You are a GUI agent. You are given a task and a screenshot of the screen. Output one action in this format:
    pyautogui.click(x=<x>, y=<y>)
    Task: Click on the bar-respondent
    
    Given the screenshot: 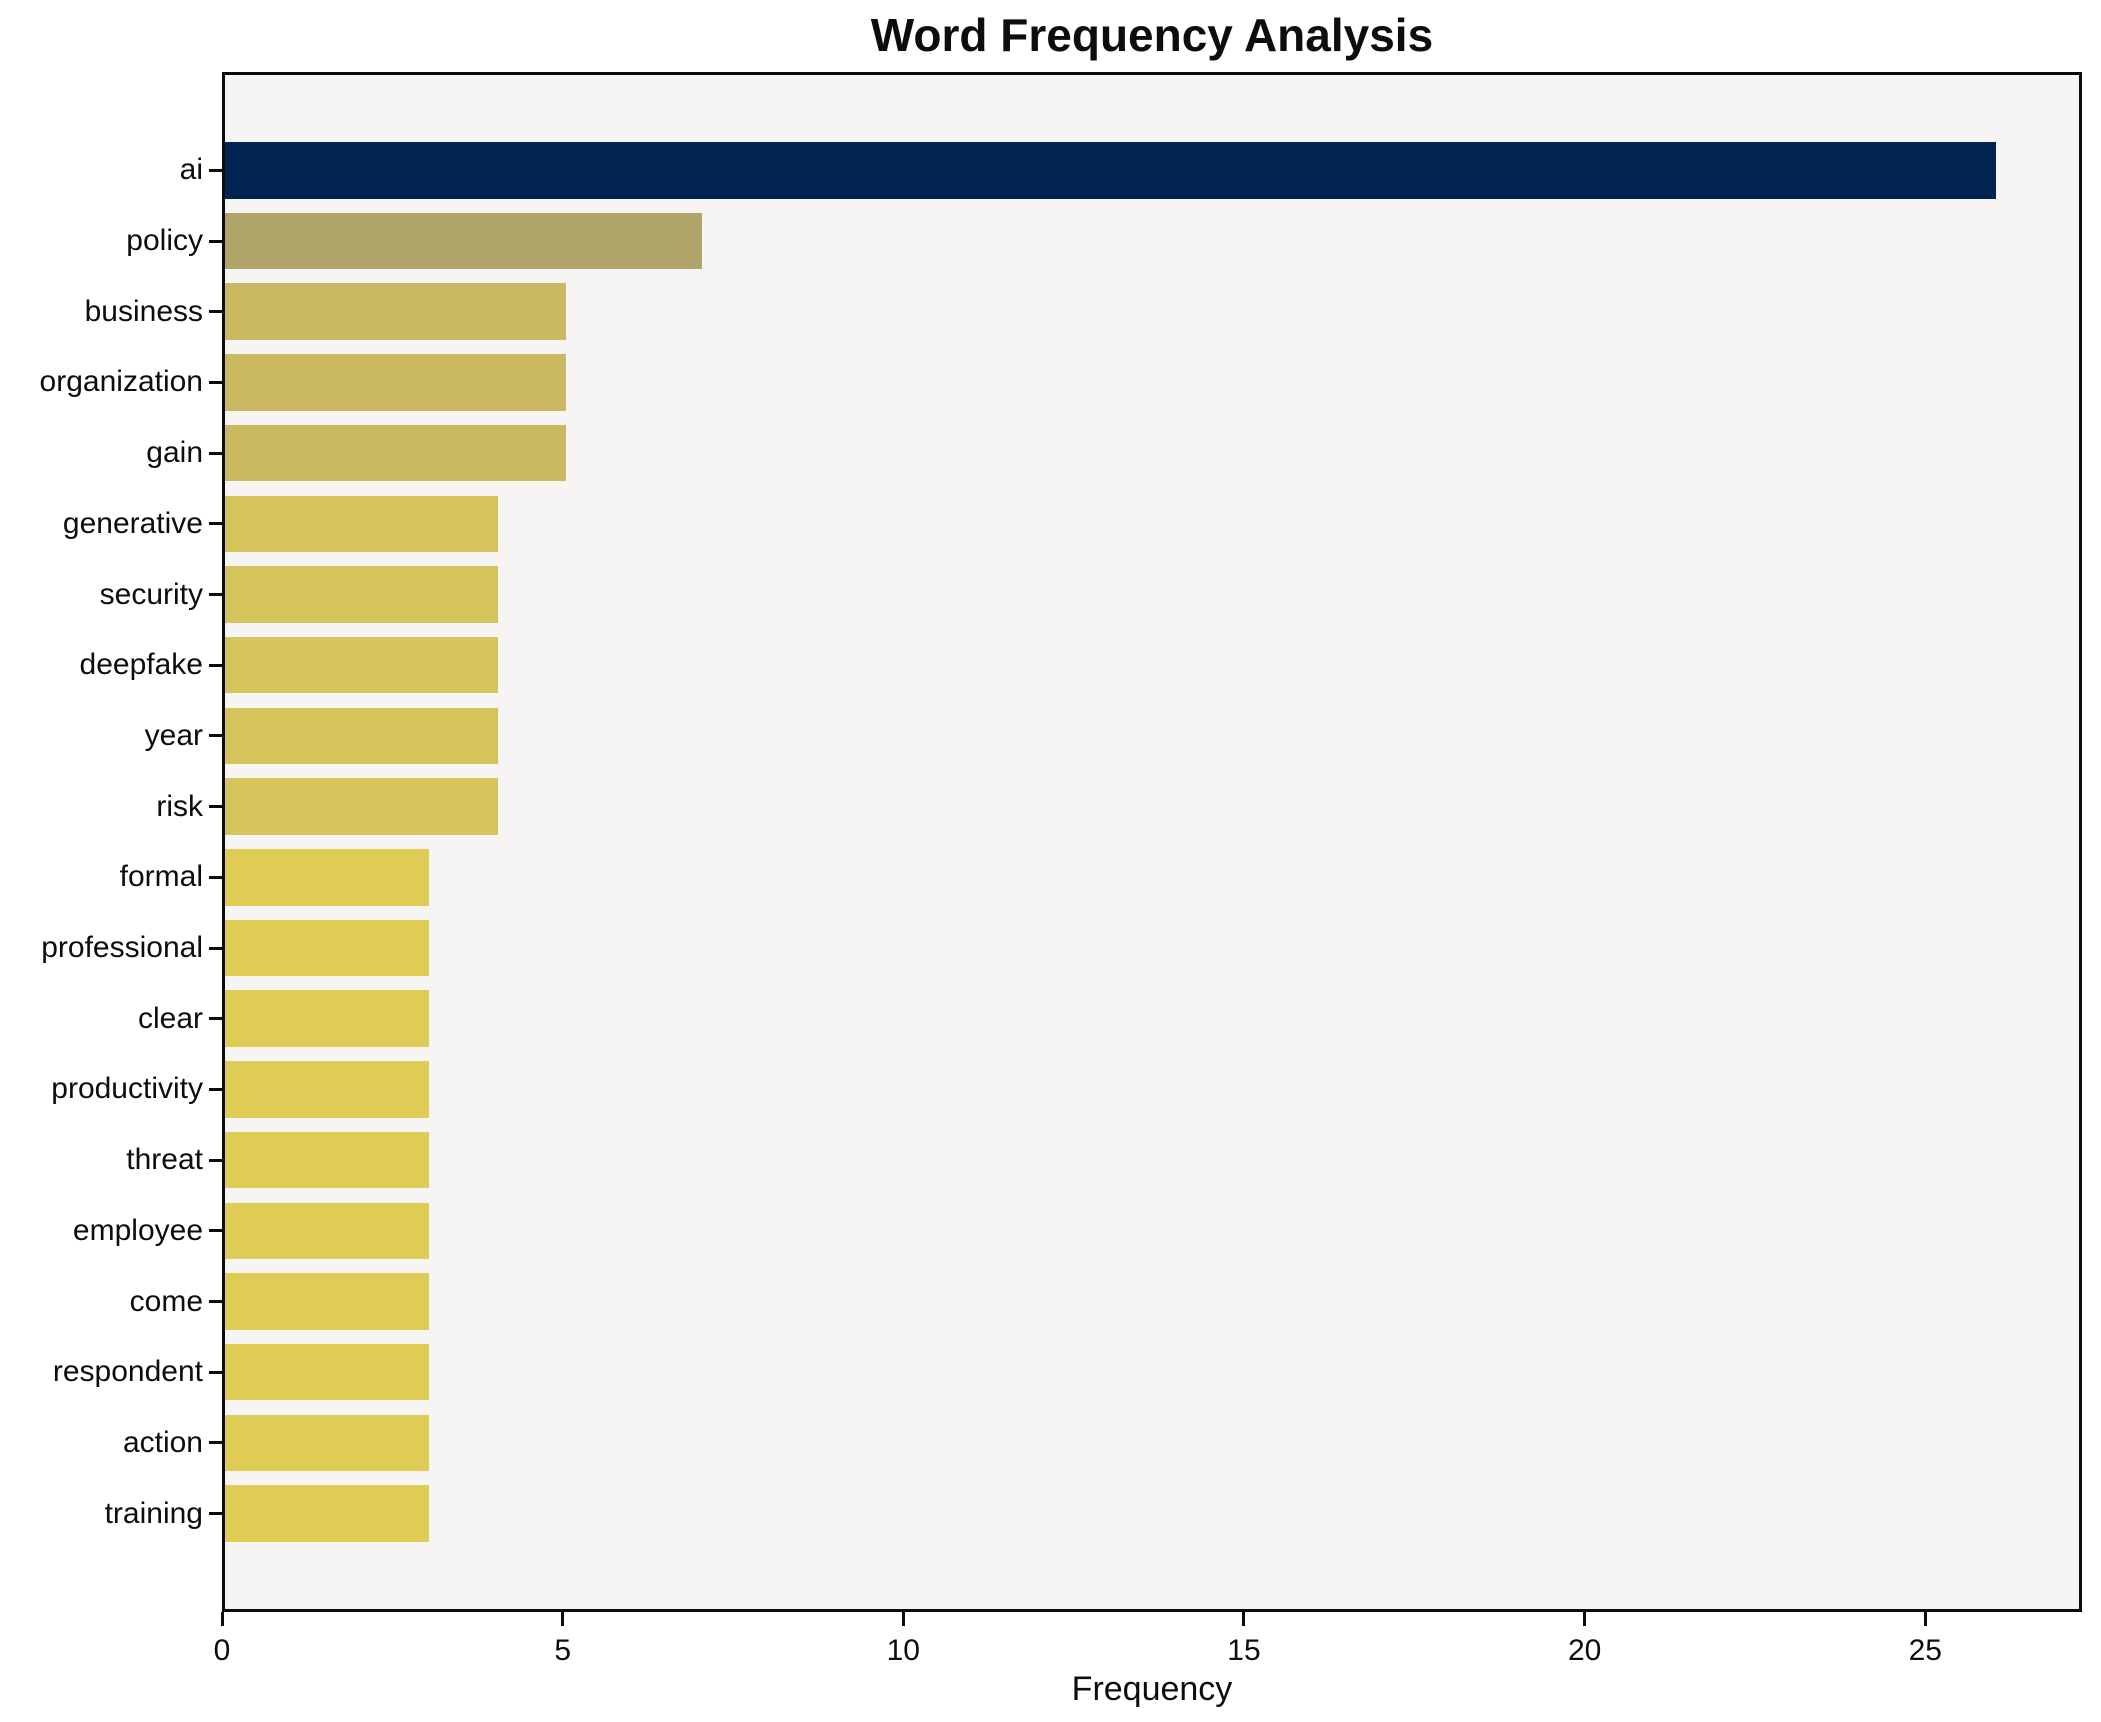 What is the action you would take?
    pyautogui.click(x=327, y=1372)
    